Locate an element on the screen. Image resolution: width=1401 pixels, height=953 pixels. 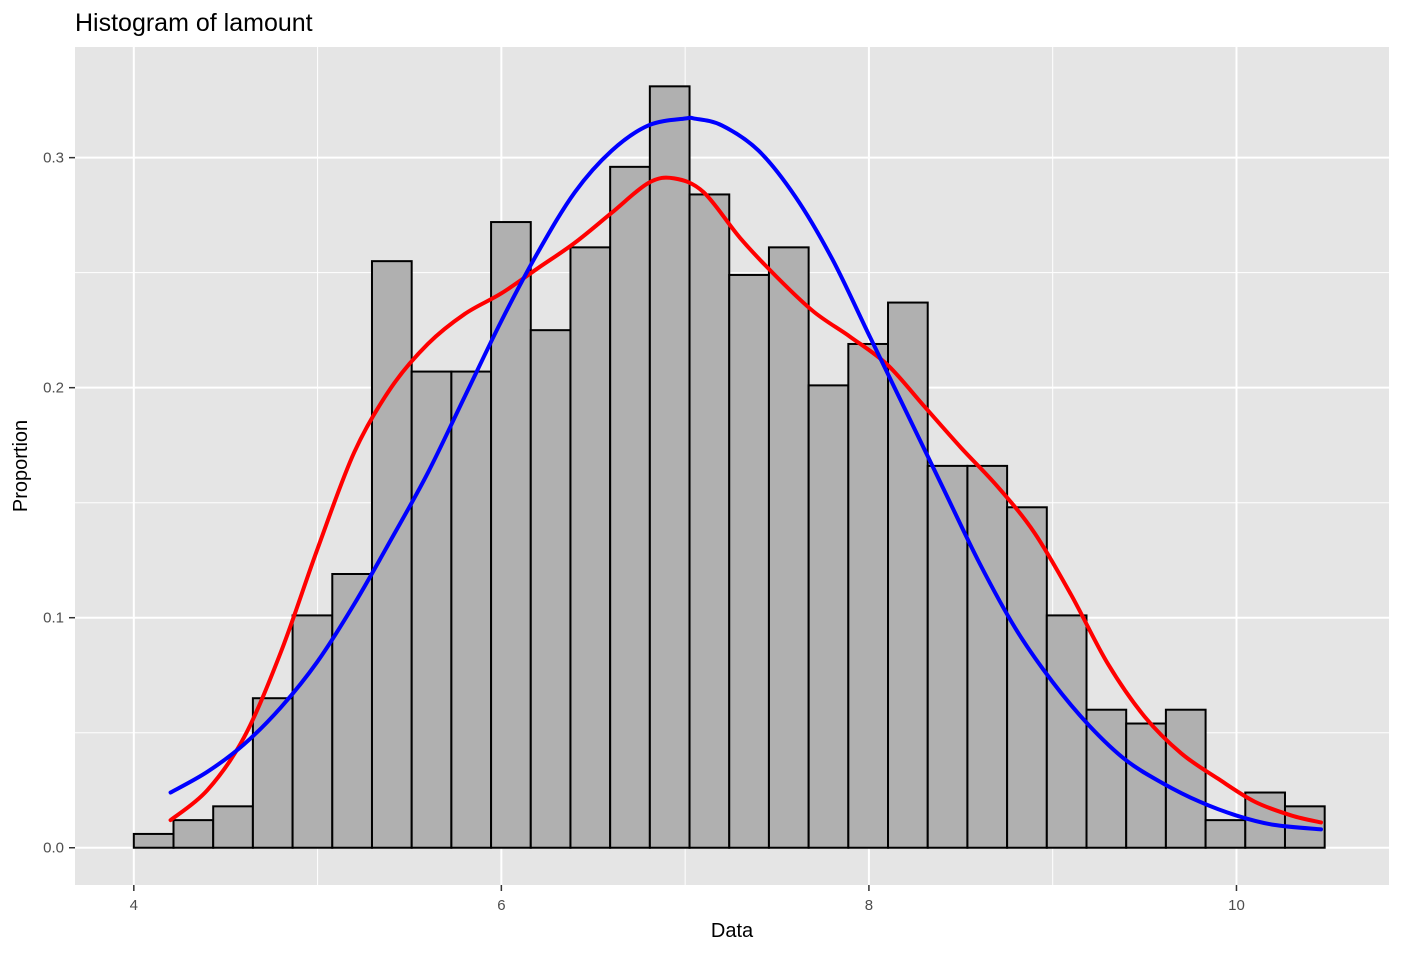
x-tick-label: 6 is located at coordinates (501, 905).